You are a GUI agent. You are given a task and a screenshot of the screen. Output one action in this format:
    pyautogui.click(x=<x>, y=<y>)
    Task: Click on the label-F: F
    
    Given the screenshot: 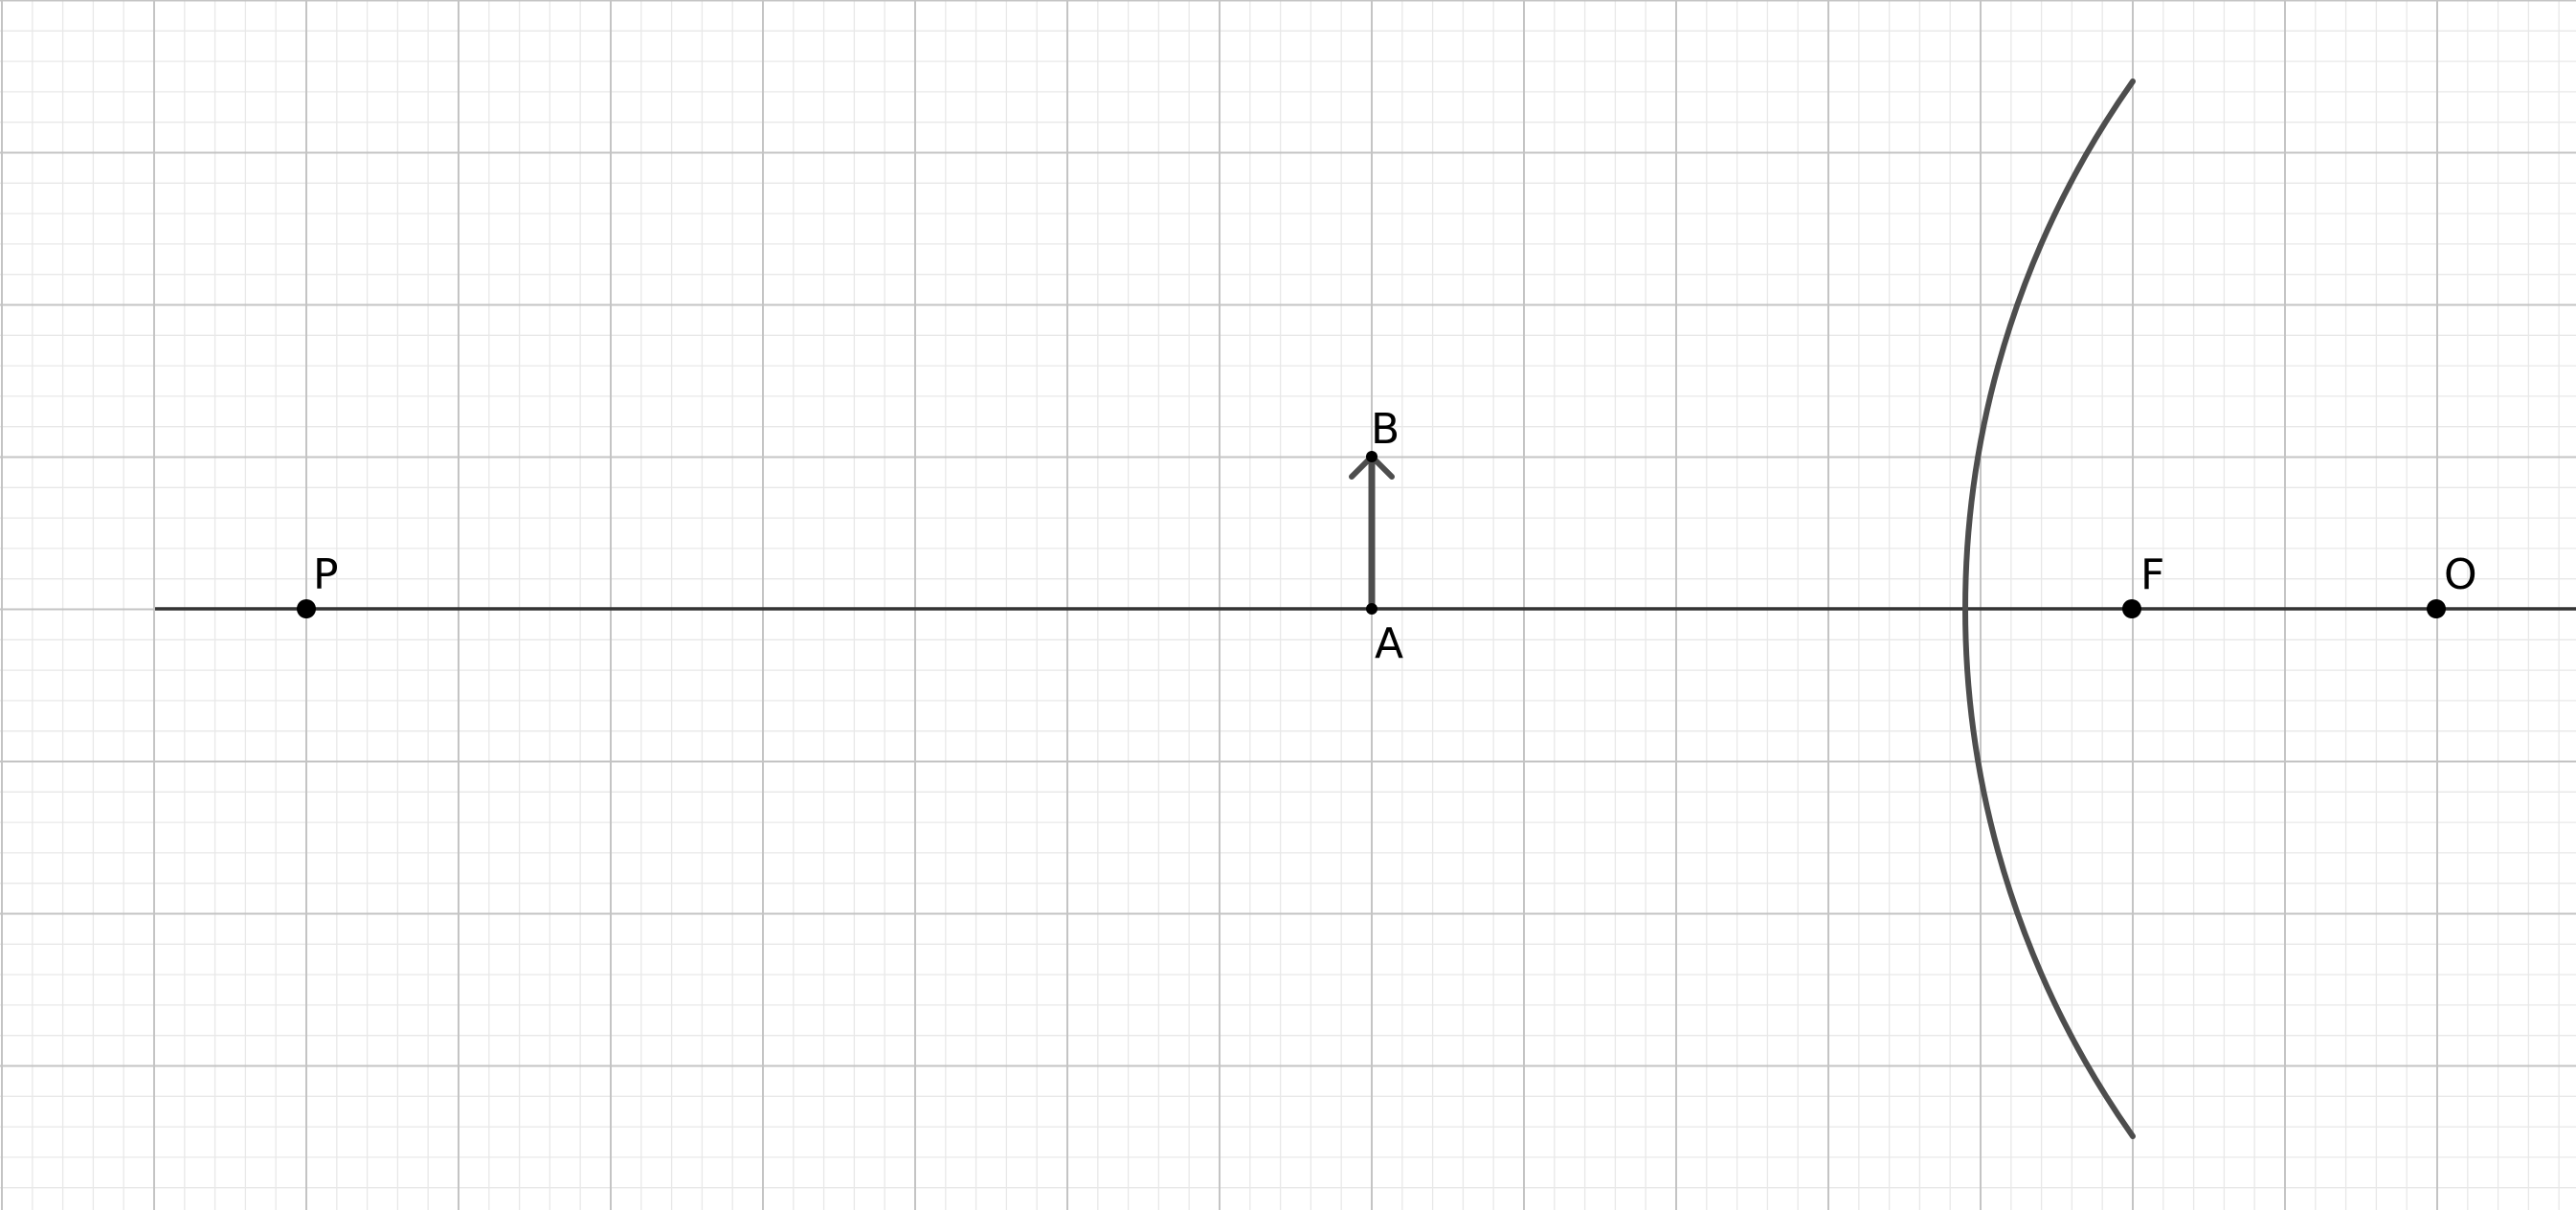 What is the action you would take?
    pyautogui.click(x=2152, y=574)
    